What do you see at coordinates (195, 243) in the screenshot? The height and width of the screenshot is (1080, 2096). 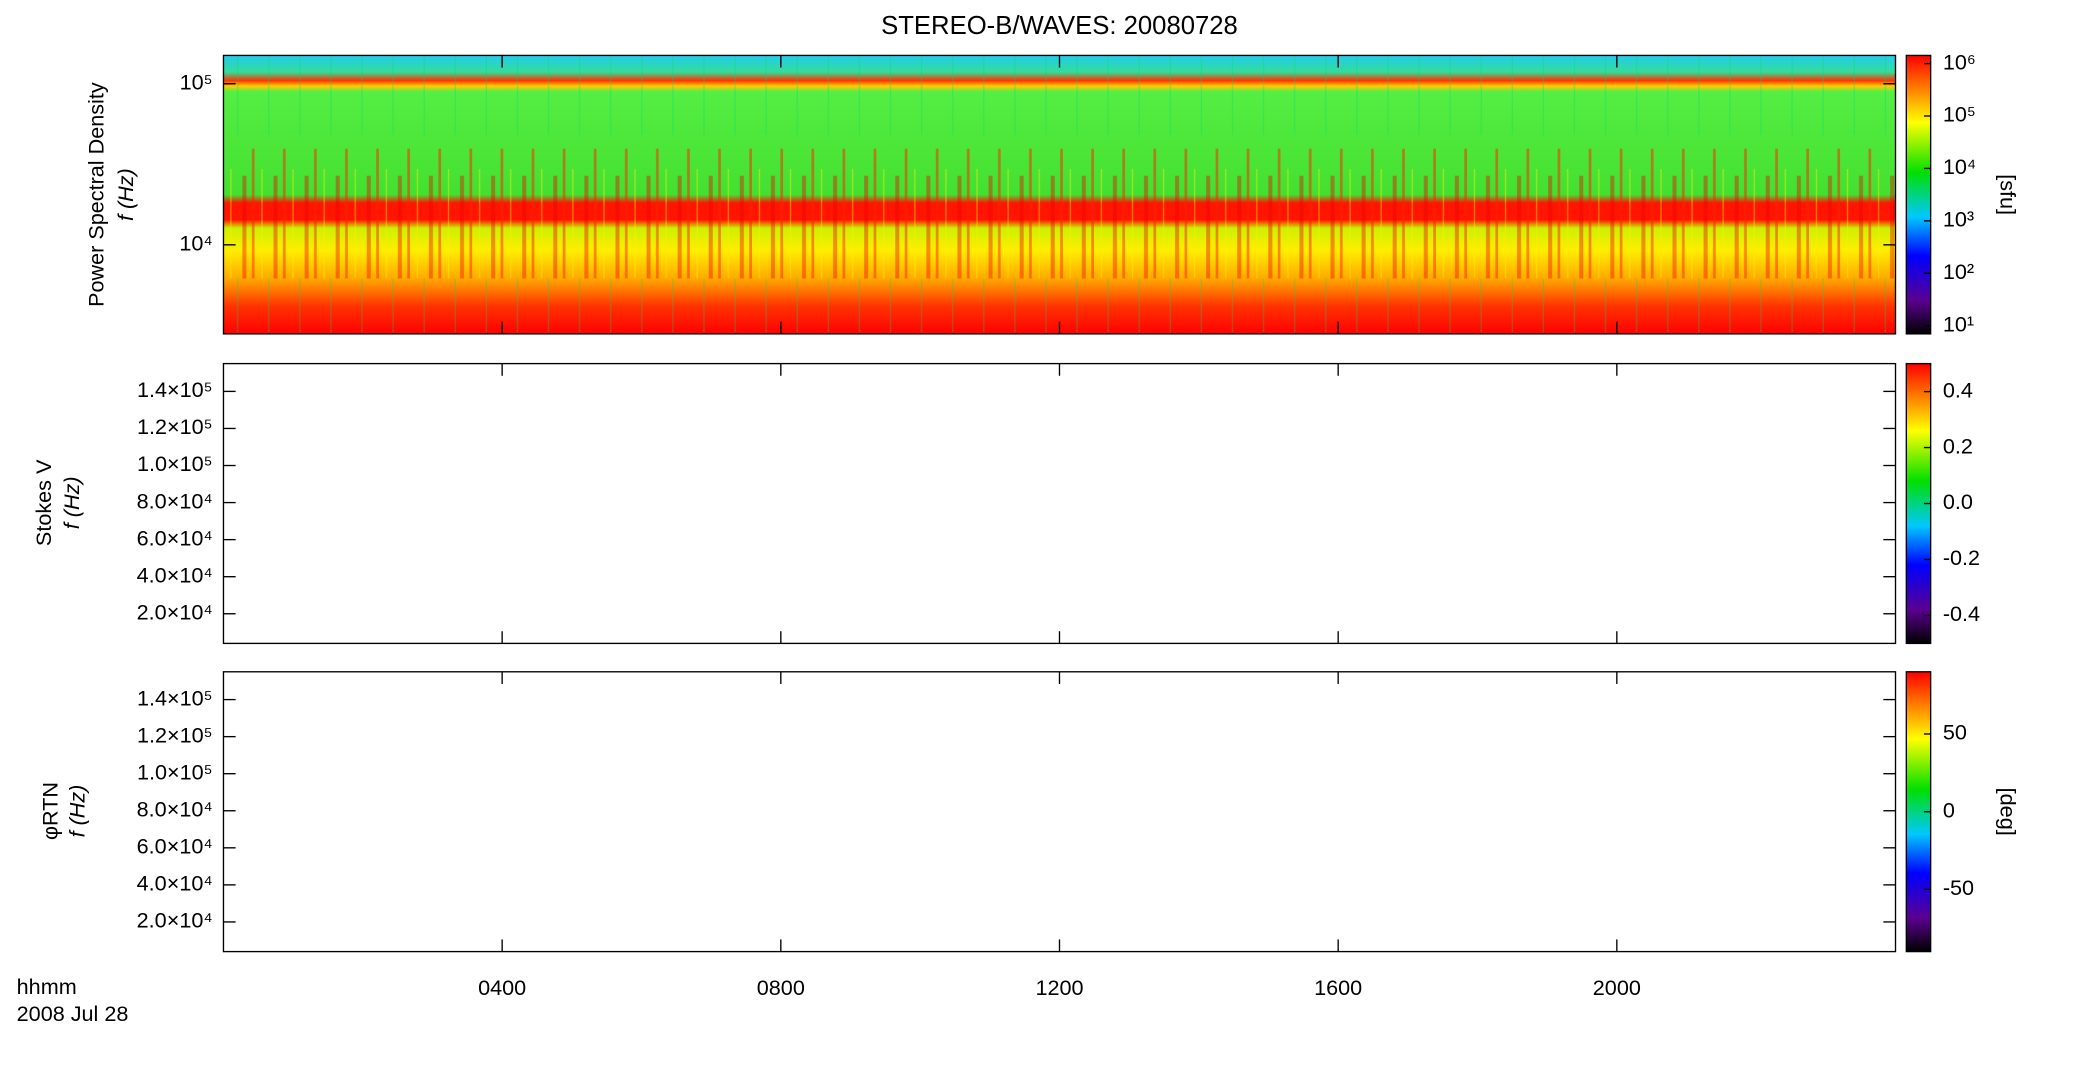 I see `y-tick-label: 10⁴` at bounding box center [195, 243].